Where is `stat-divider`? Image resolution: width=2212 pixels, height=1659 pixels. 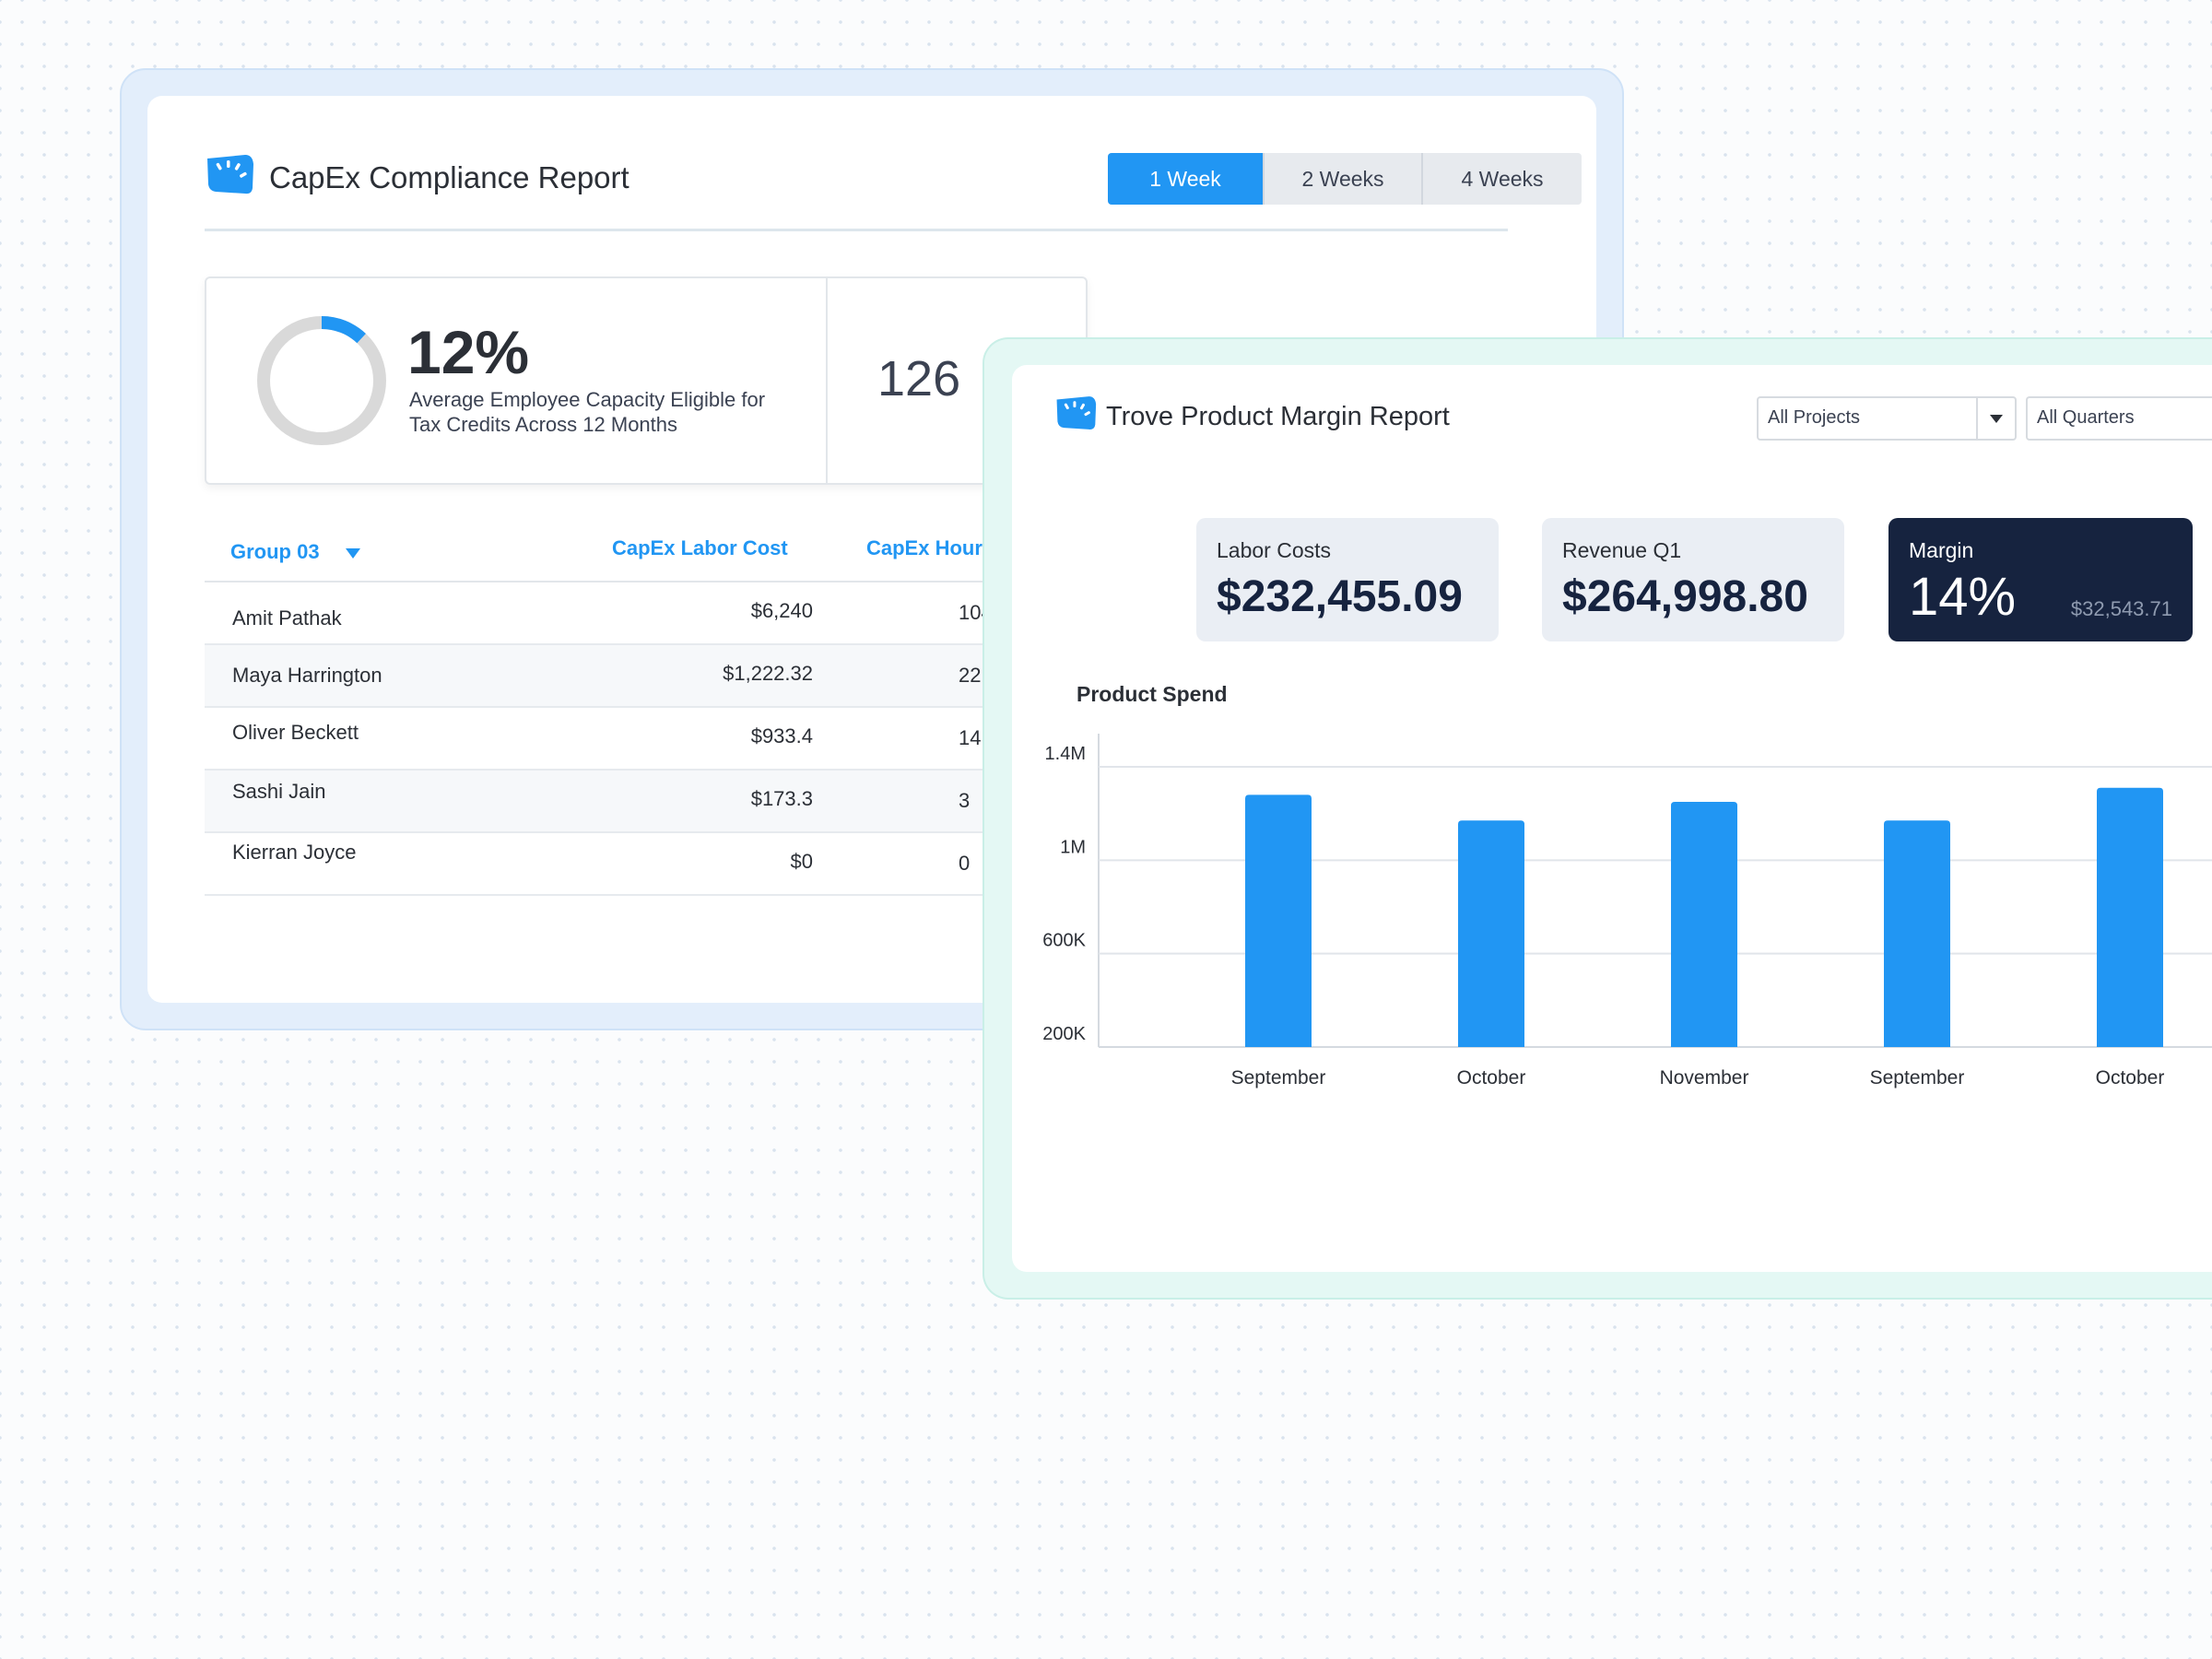 stat-divider is located at coordinates (827, 380).